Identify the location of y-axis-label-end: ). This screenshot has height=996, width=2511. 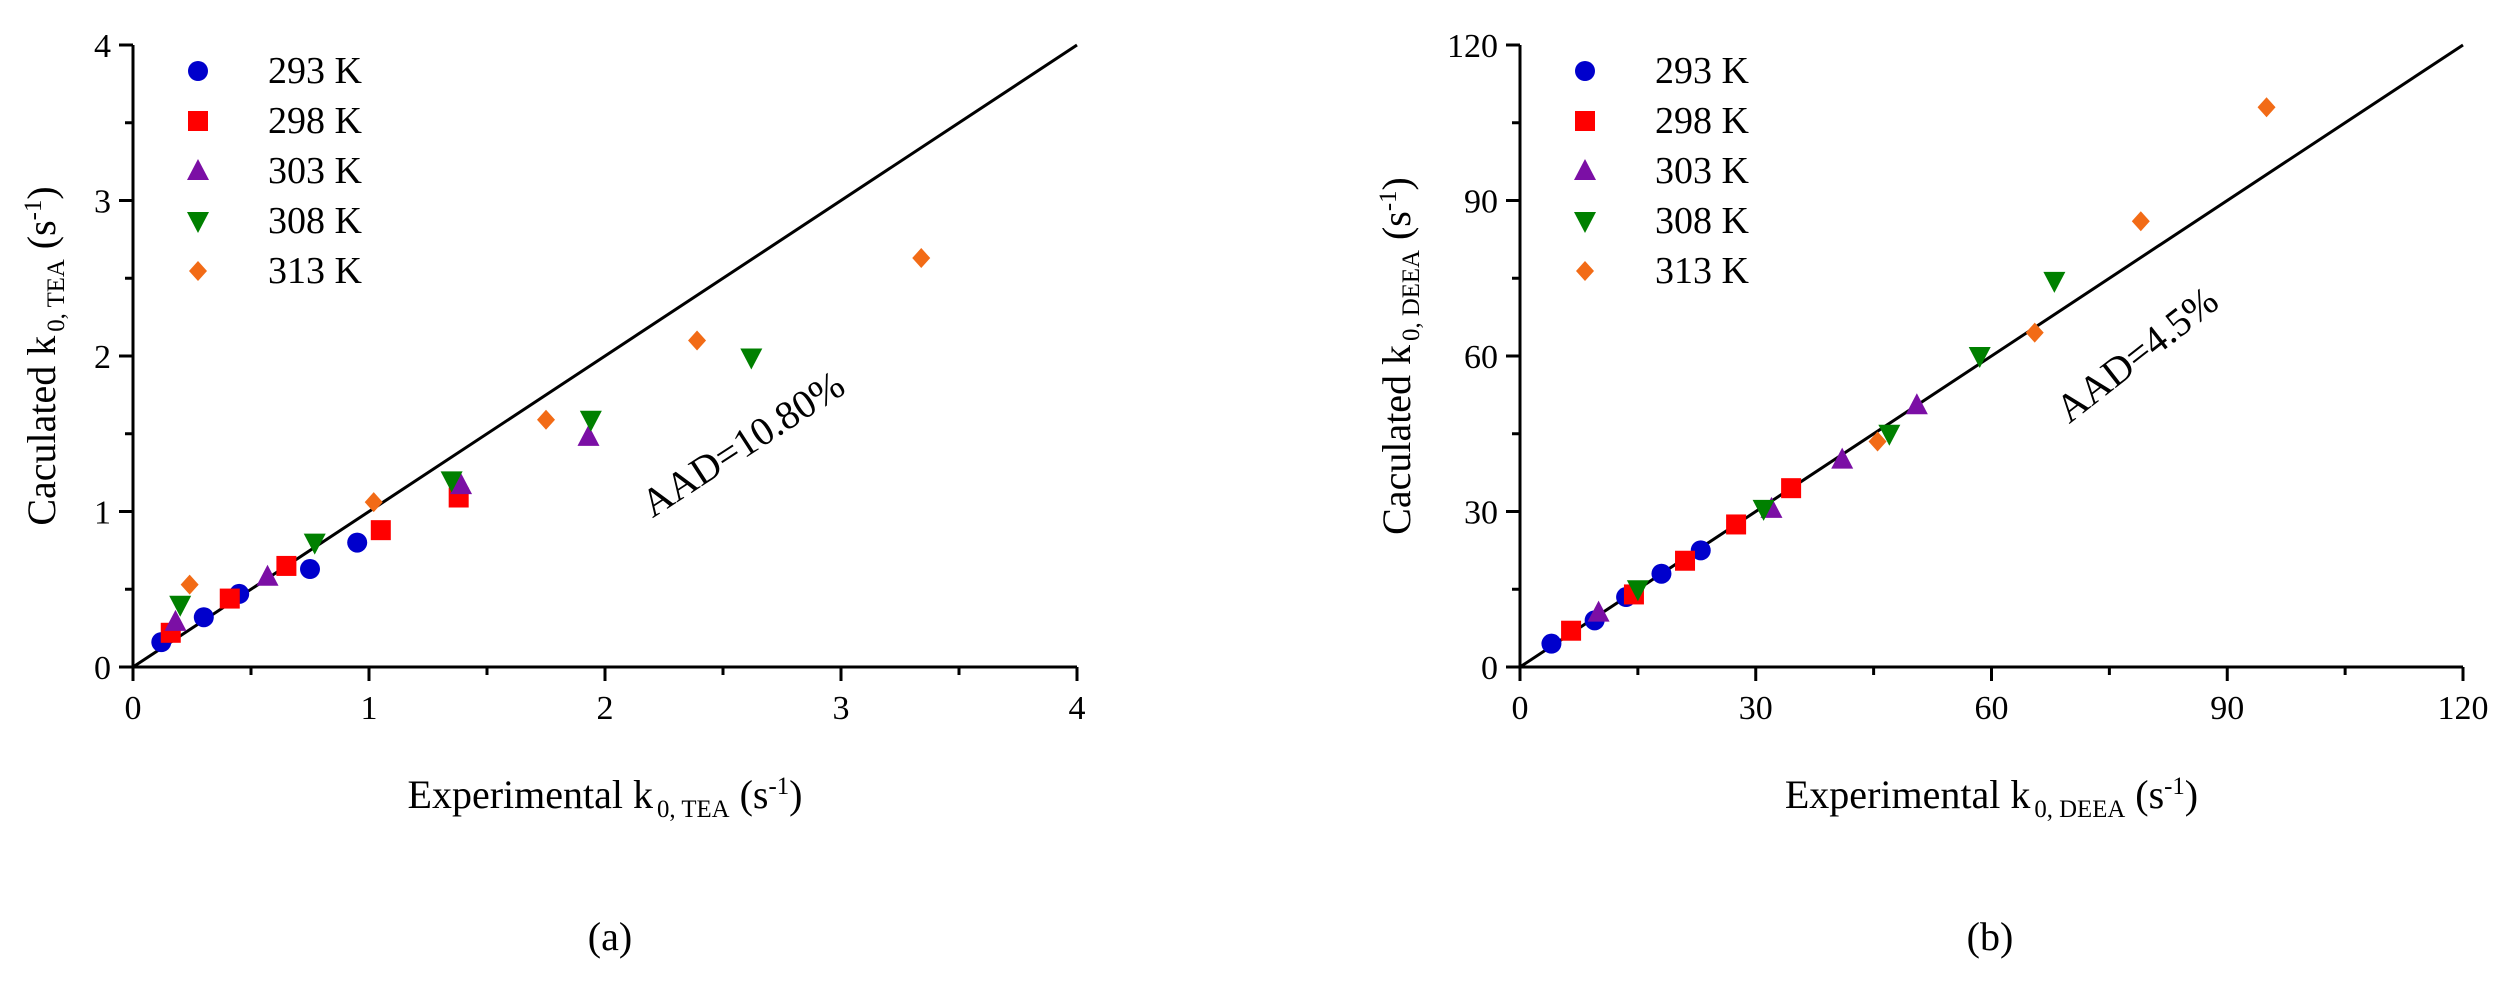
(41, 192).